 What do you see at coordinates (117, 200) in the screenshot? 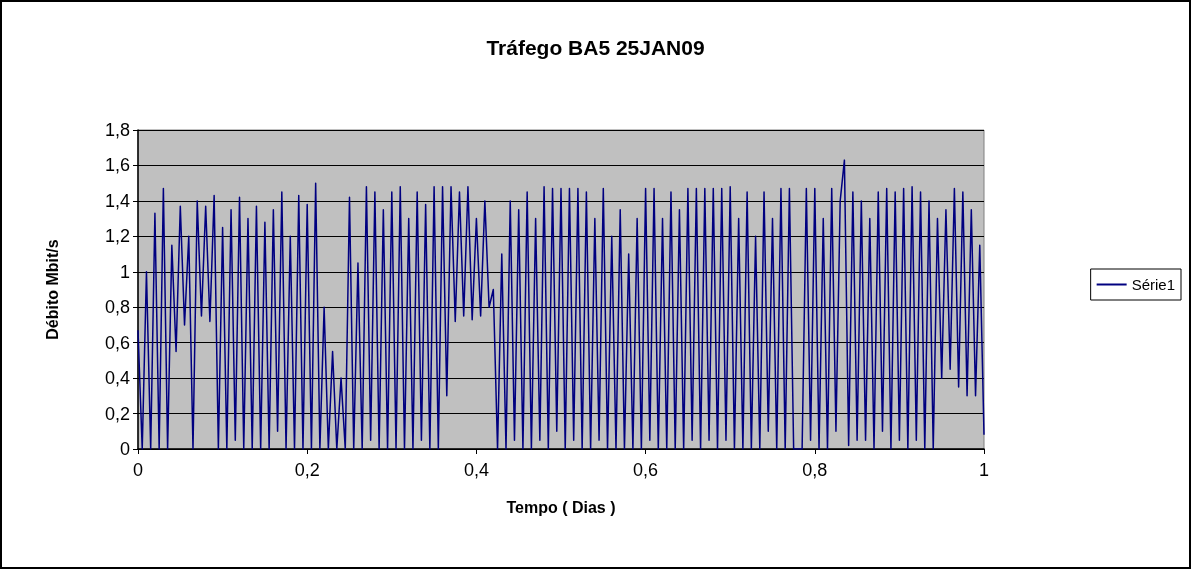
I see `y-tick-label: 1,4` at bounding box center [117, 200].